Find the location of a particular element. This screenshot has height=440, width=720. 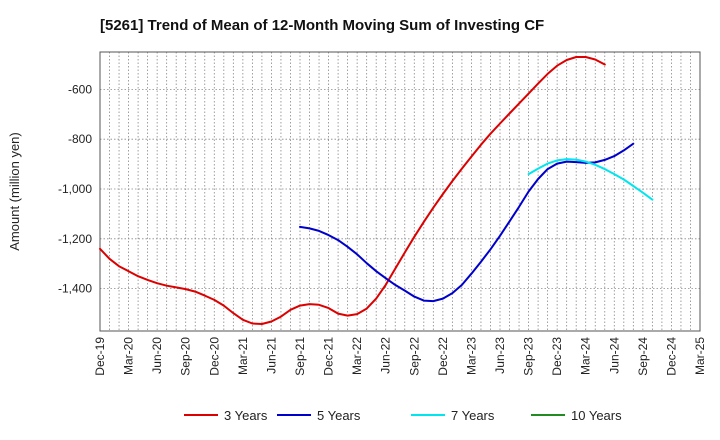

x-tick-label: Dec-20 is located at coordinates (214, 356).